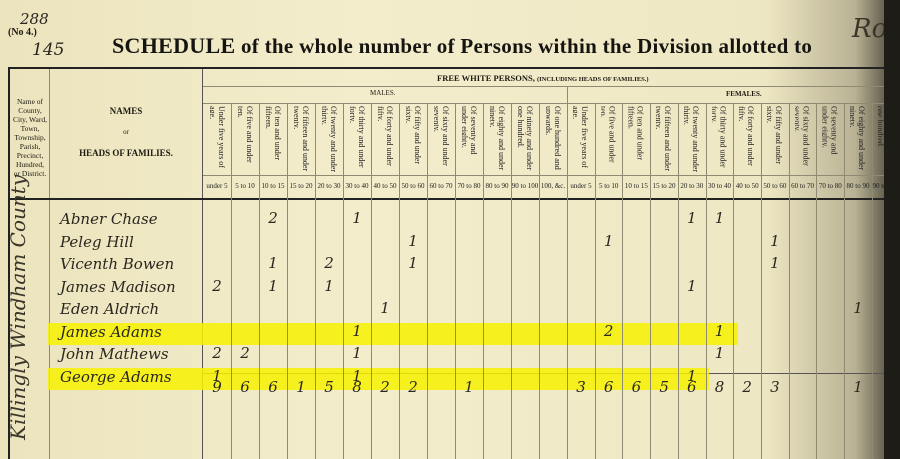  What do you see at coordinates (664, 139) in the screenshot?
I see `female-column-header: Of fifteen and under twenty.` at bounding box center [664, 139].